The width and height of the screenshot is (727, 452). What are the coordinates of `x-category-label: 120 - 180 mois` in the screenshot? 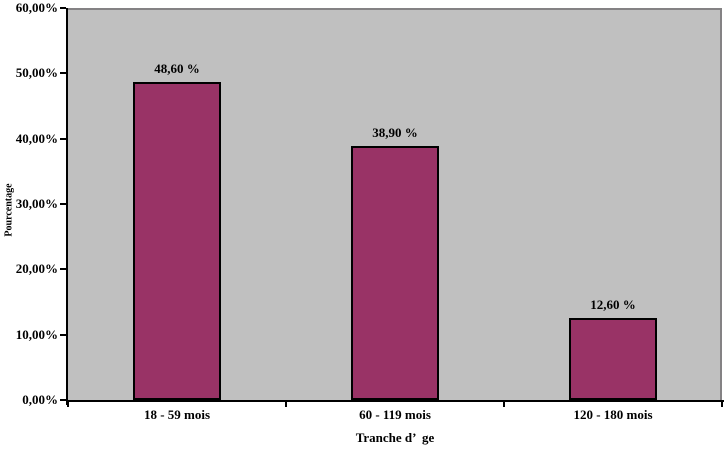 It's located at (613, 414).